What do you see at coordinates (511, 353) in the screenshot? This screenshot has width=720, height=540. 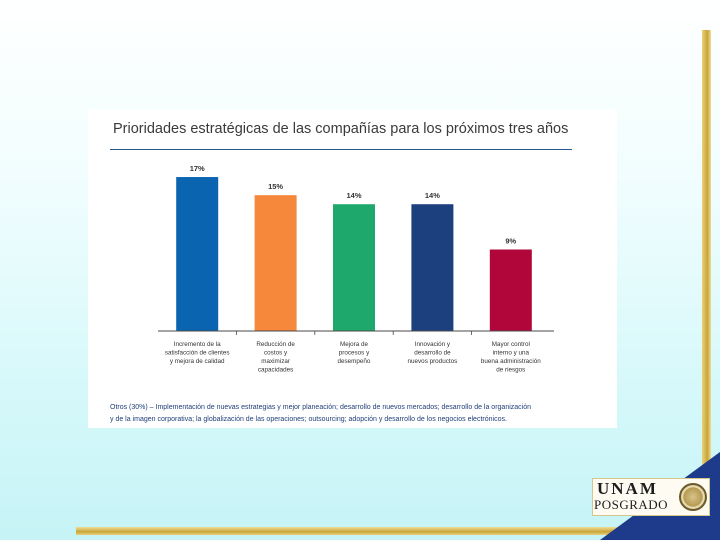 I see `category-label-5-line-2: interno y una` at bounding box center [511, 353].